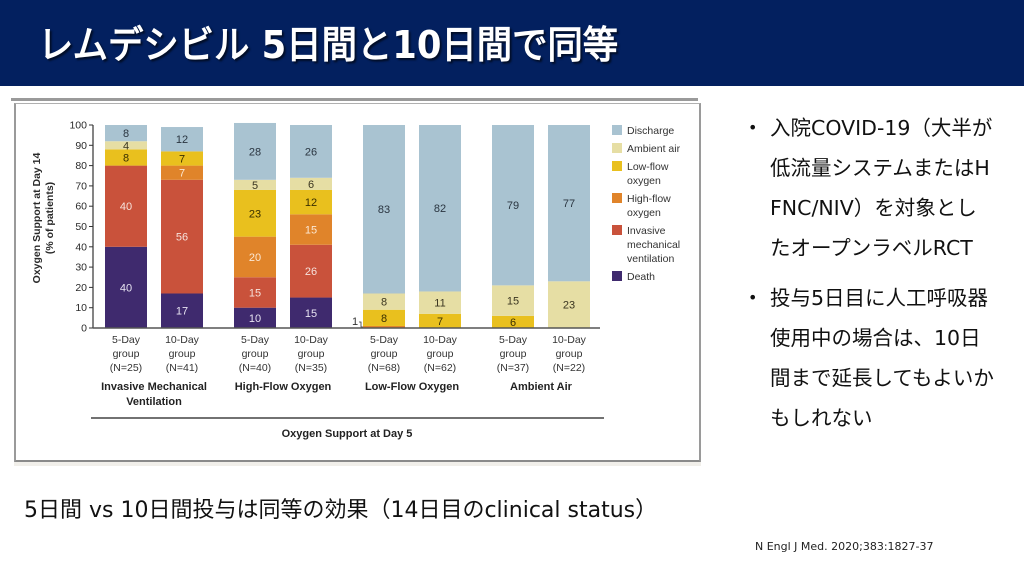  I want to click on data-label: 77, so click(569, 204).